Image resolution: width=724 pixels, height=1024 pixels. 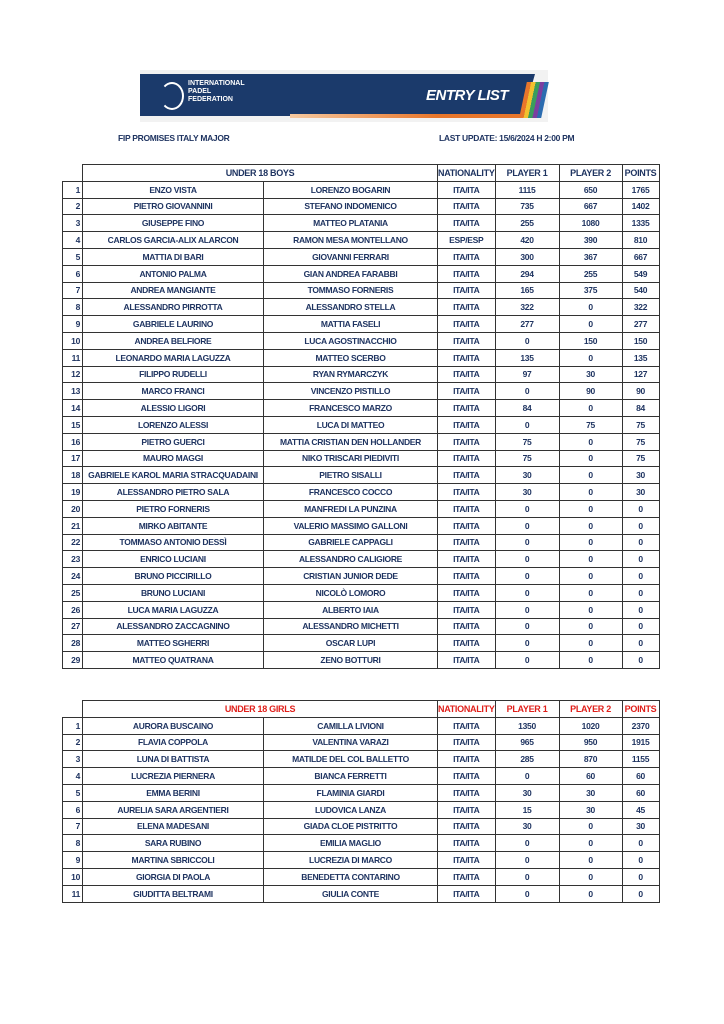 I want to click on player1-name: CARLOS GARCIA-ALIX ALARCON, so click(x=173, y=240).